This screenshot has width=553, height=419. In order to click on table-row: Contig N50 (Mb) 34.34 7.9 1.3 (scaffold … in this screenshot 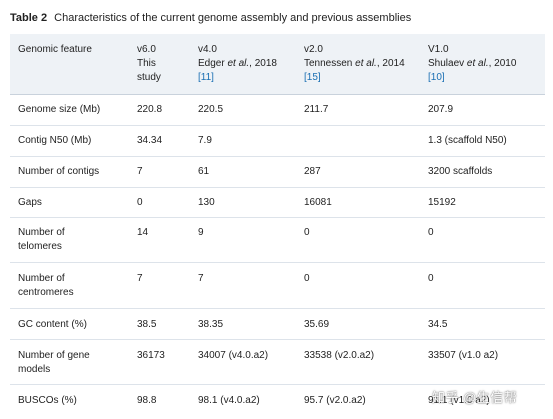, I will do `click(277, 141)`.